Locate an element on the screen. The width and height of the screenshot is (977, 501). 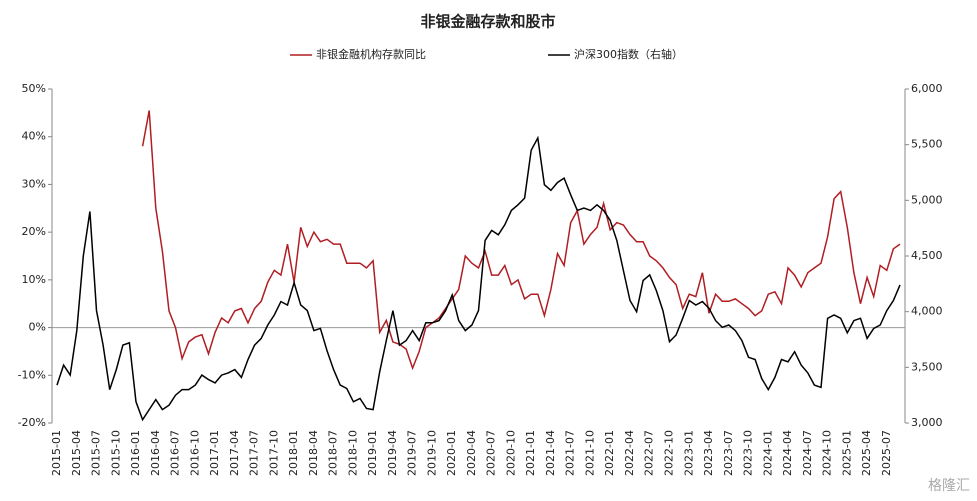
y-tick-label: -10% is located at coordinates (32, 374).